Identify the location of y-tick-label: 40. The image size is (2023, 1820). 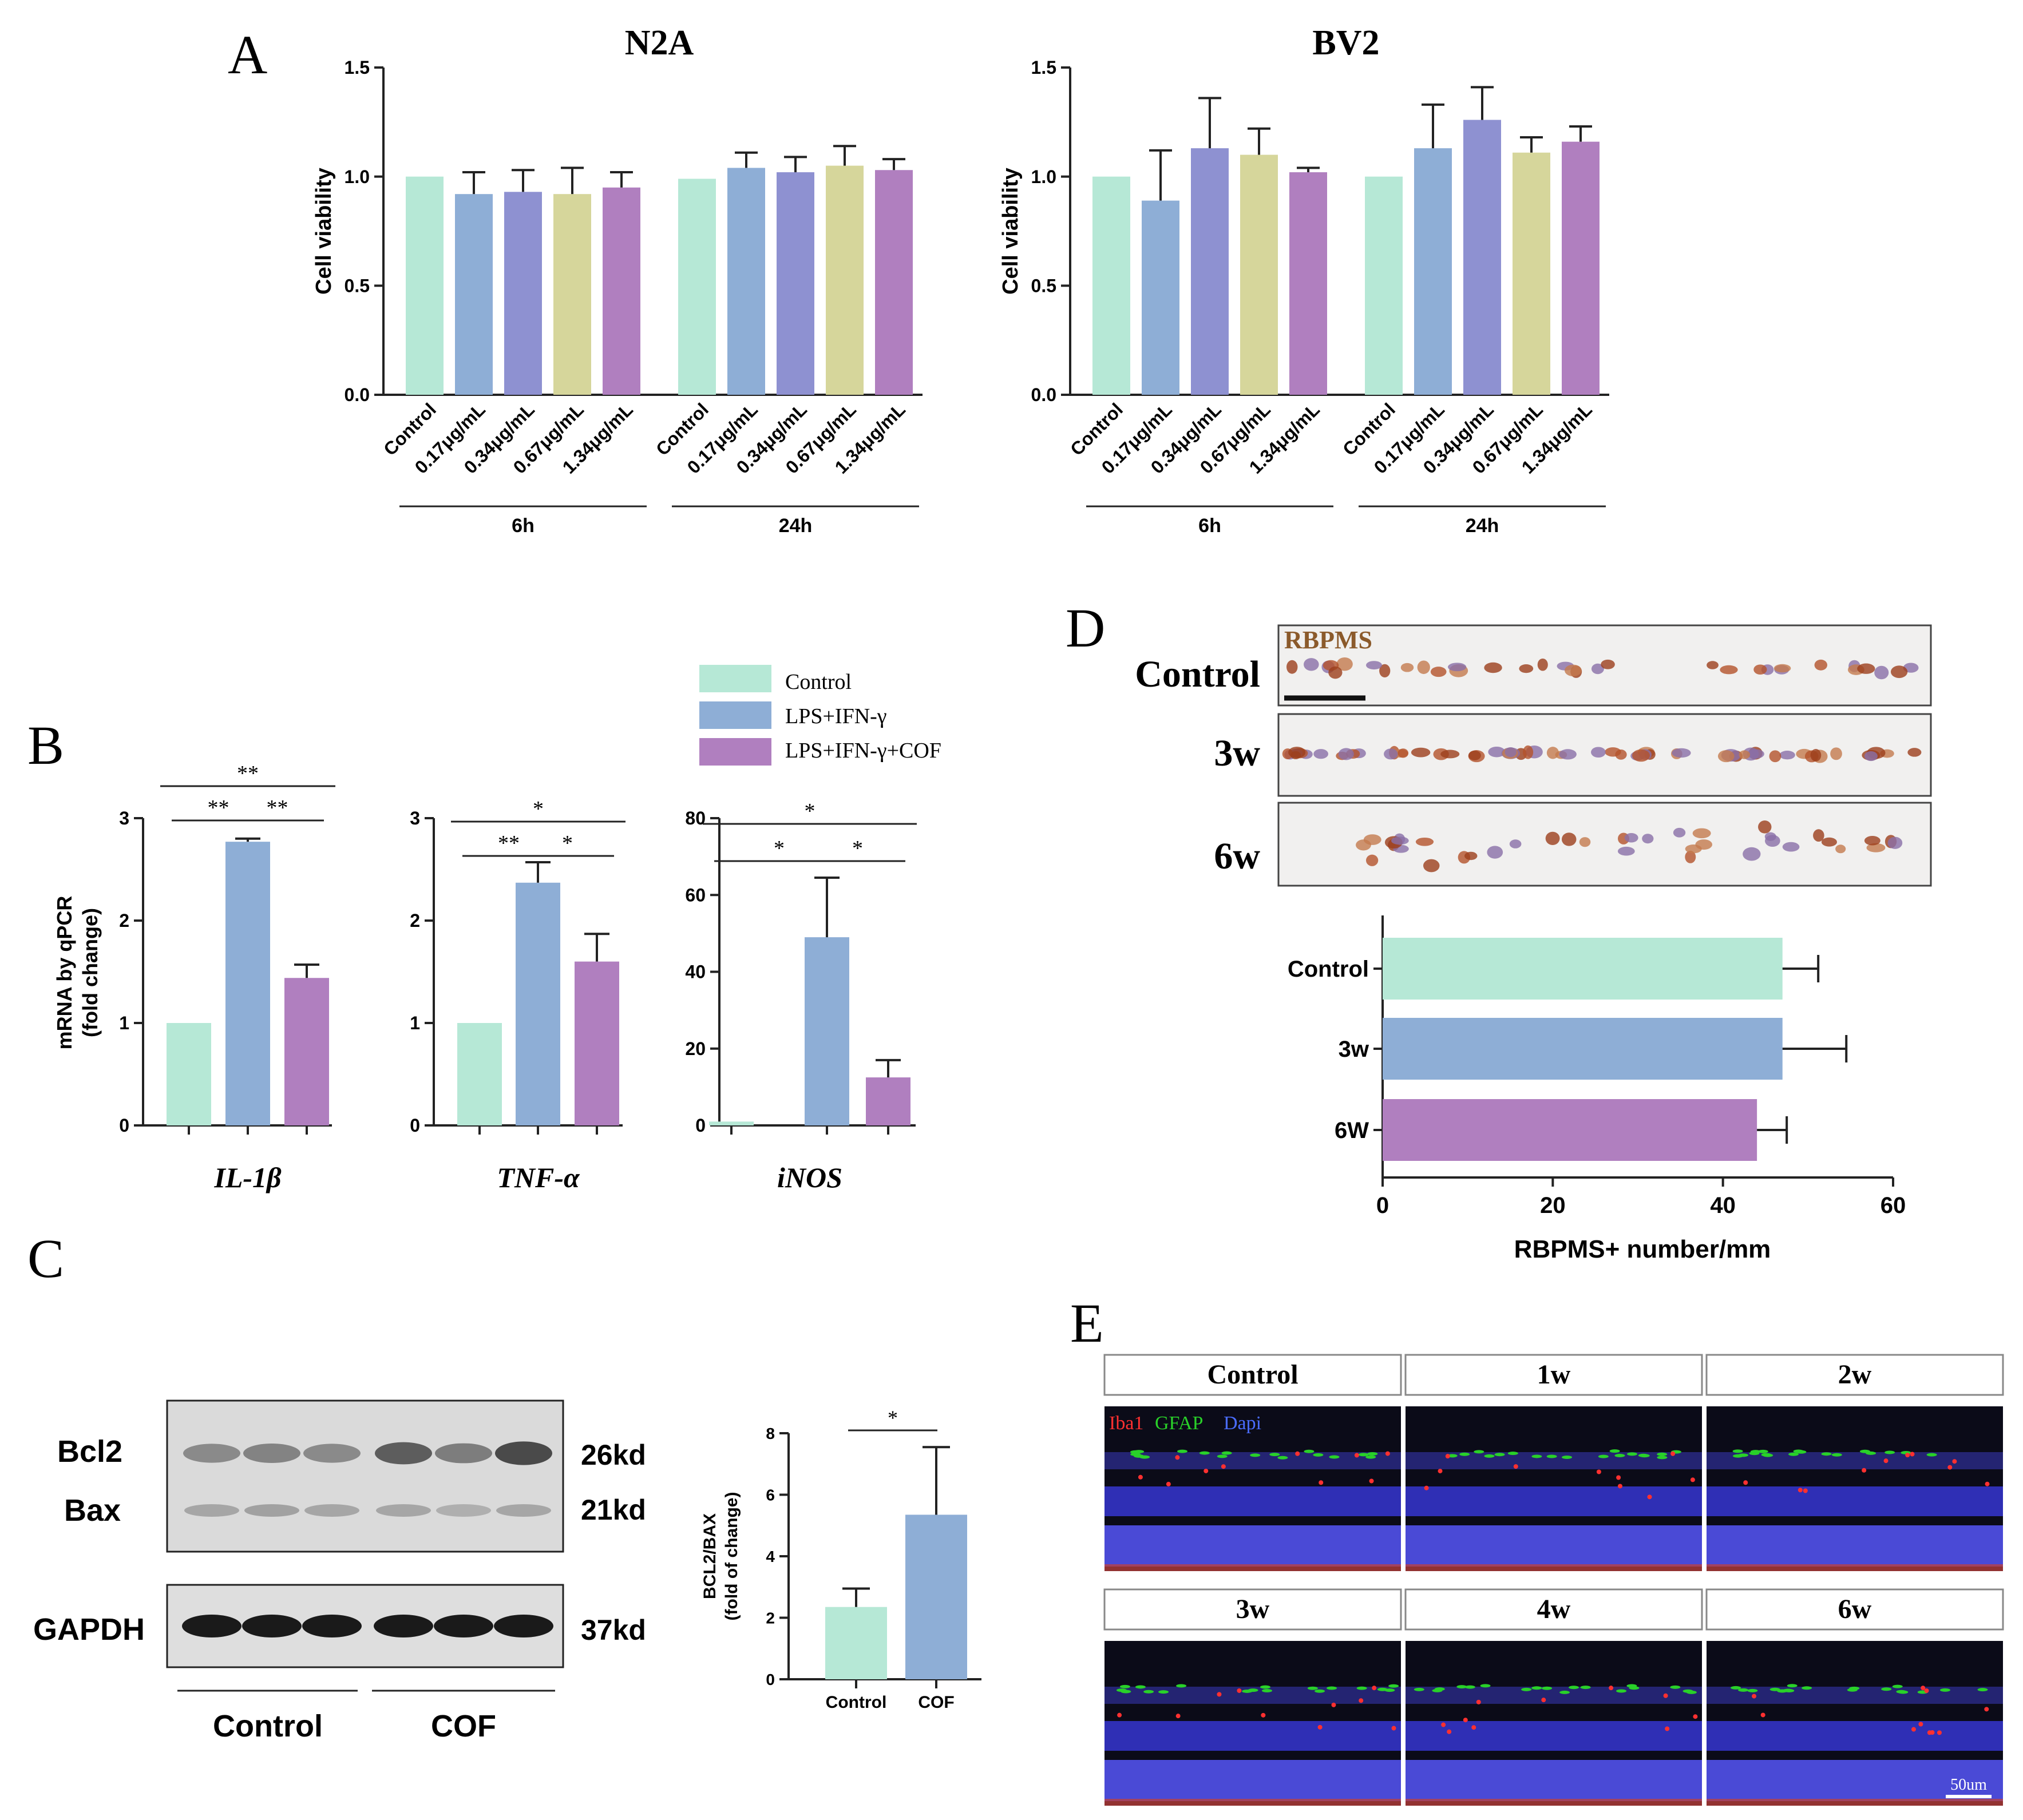
(695, 972).